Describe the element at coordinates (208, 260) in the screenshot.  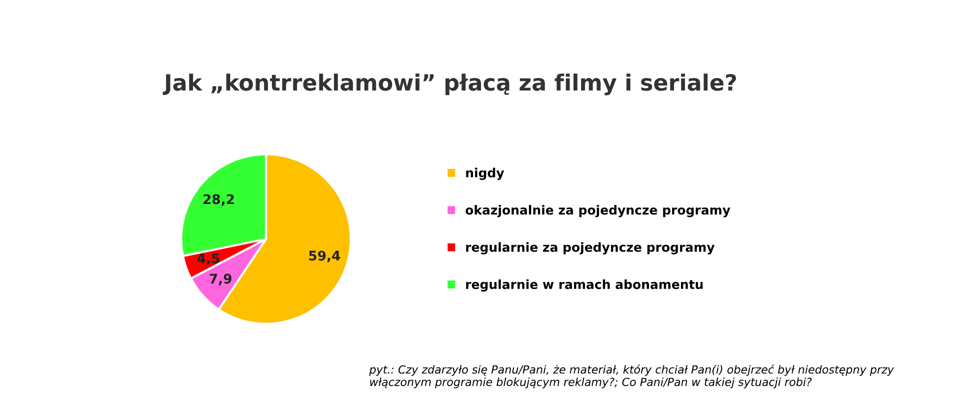
I see `data-label: 4,5` at that location.